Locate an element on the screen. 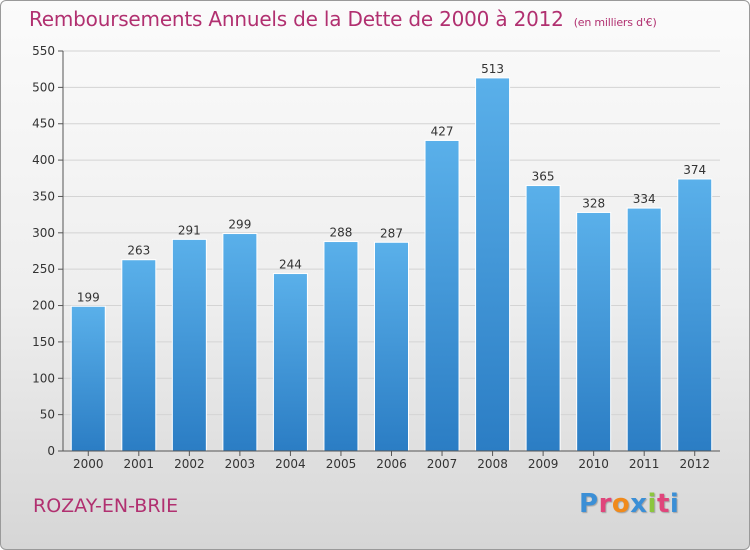  value-label-2006: 287 is located at coordinates (391, 233).